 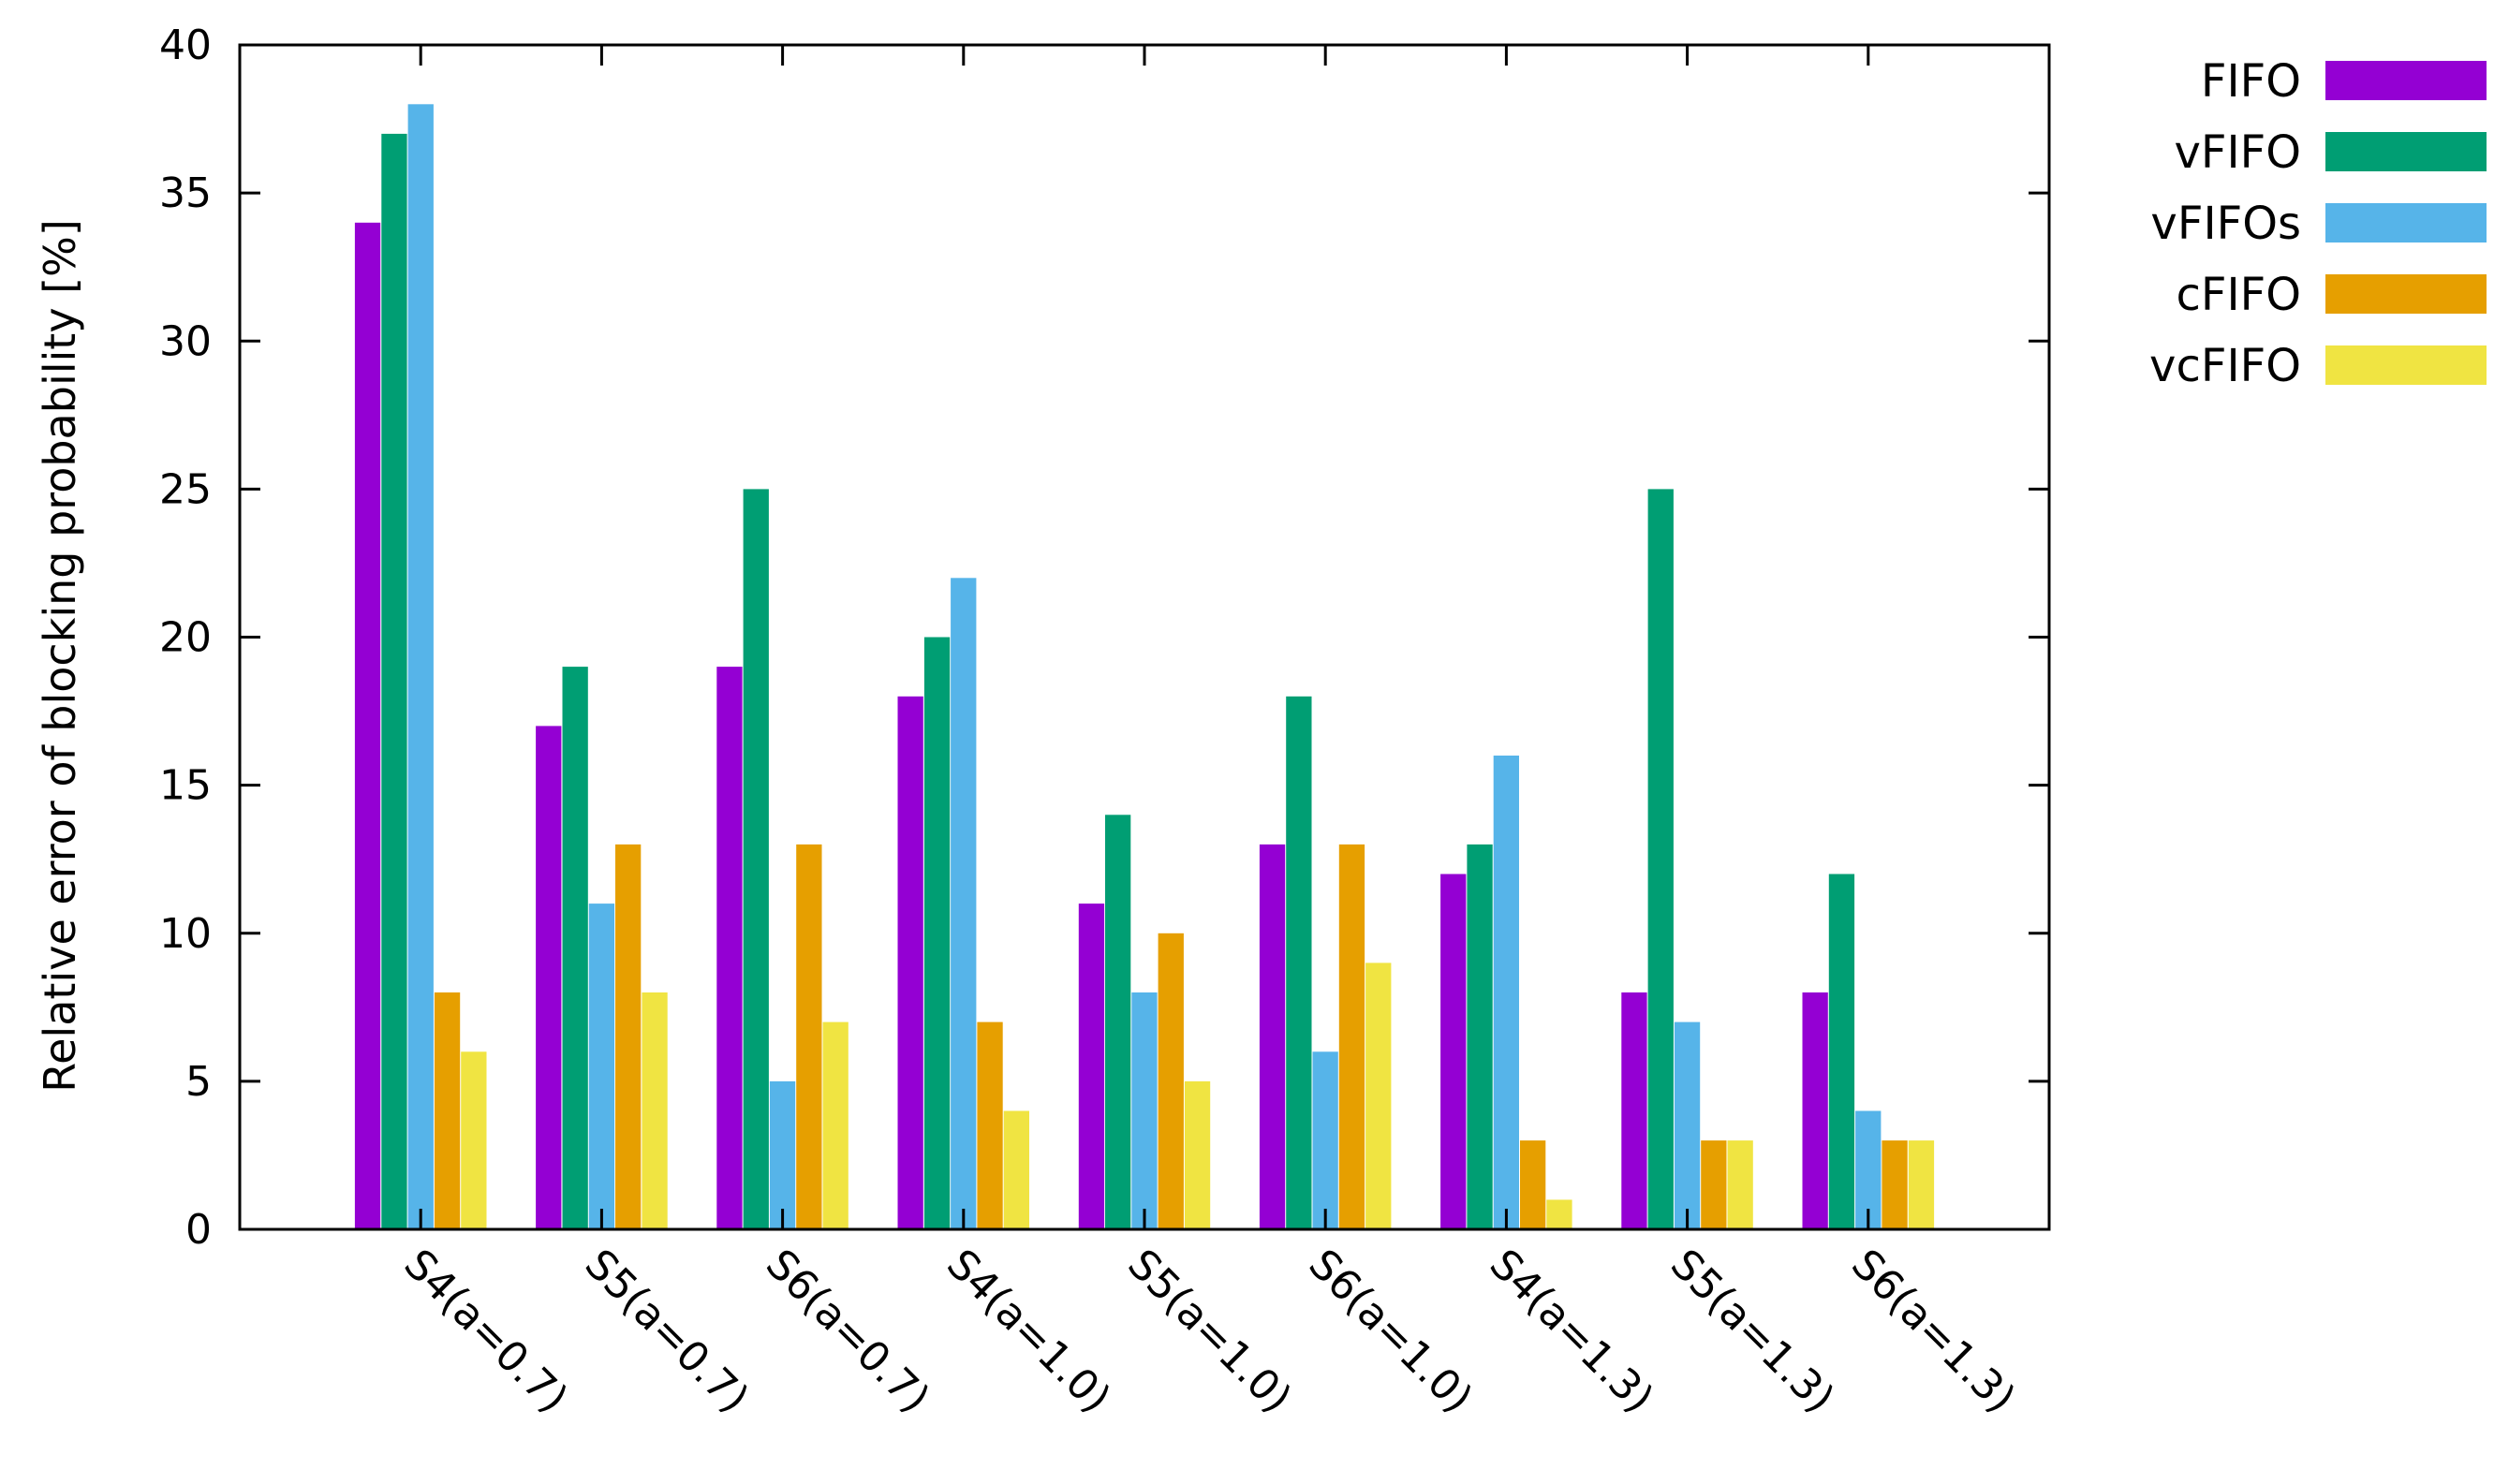 What do you see at coordinates (199, 1230) in the screenshot?
I see `y-tick-label: 0` at bounding box center [199, 1230].